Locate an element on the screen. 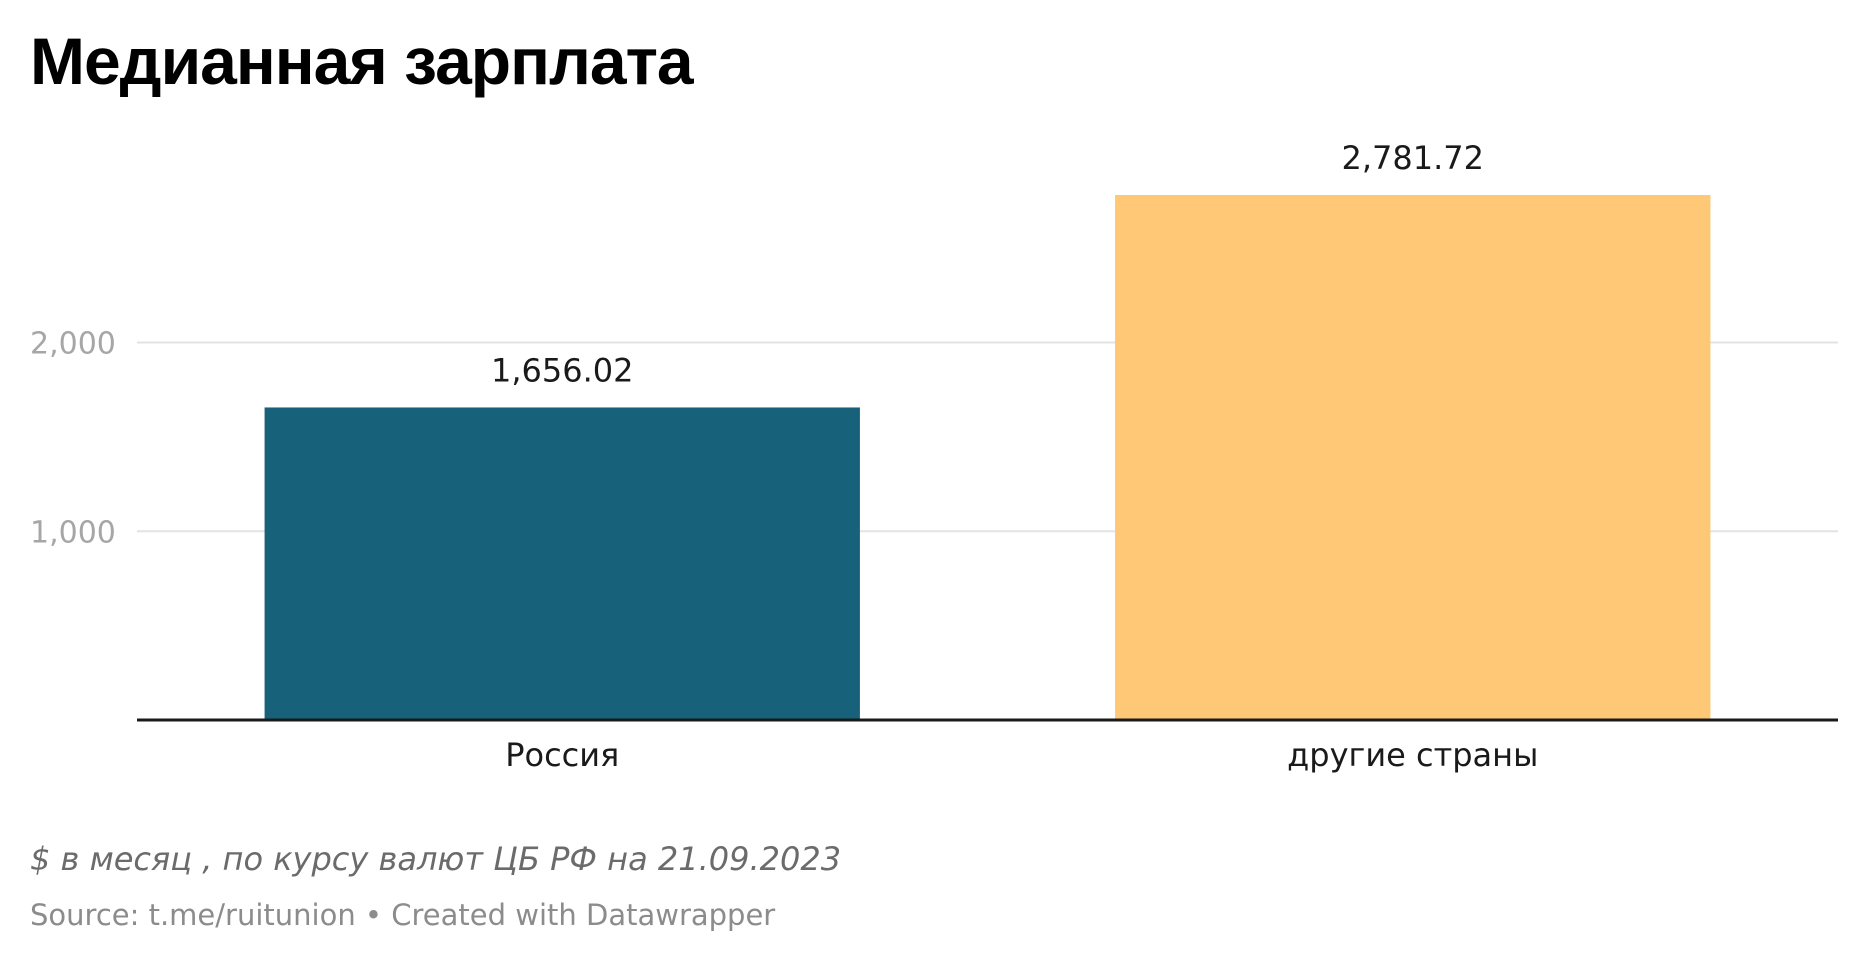 This screenshot has height=960, width=1860. bar-value-label: 1,656.02 is located at coordinates (562, 370).